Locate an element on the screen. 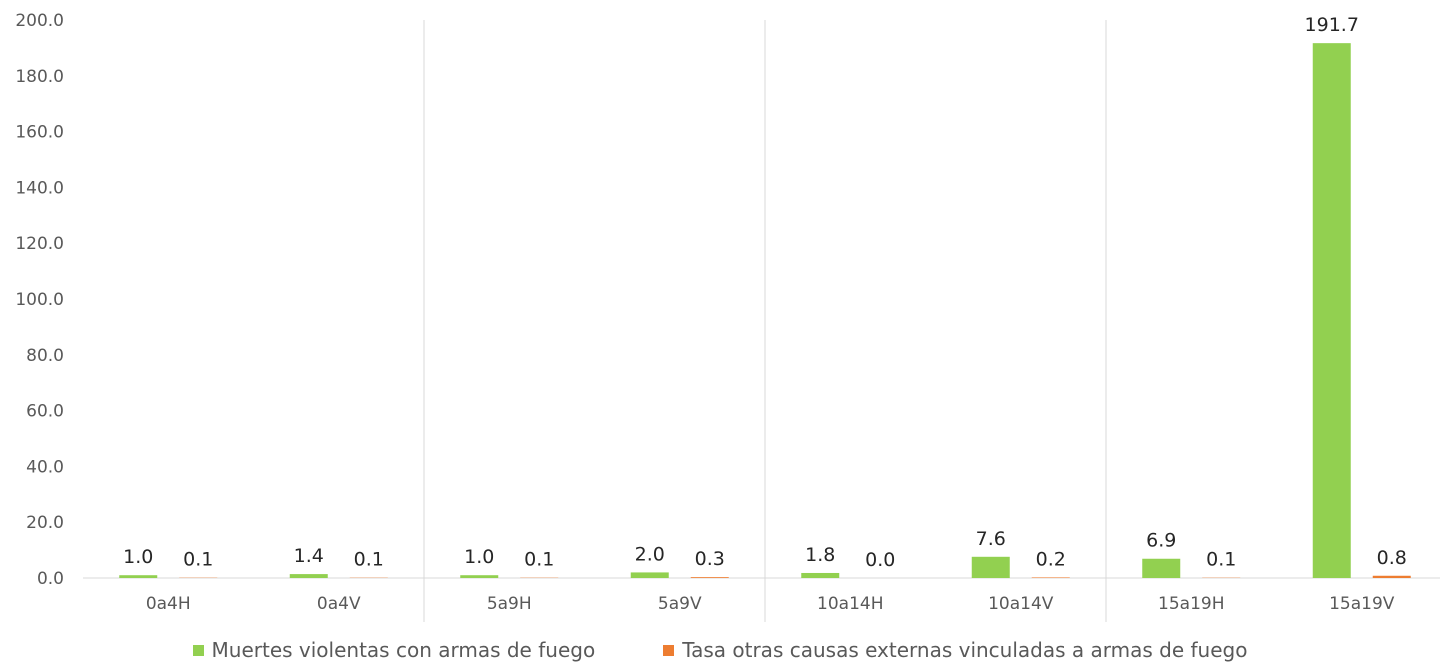  x-tick-label: 0a4H is located at coordinates (168, 604).